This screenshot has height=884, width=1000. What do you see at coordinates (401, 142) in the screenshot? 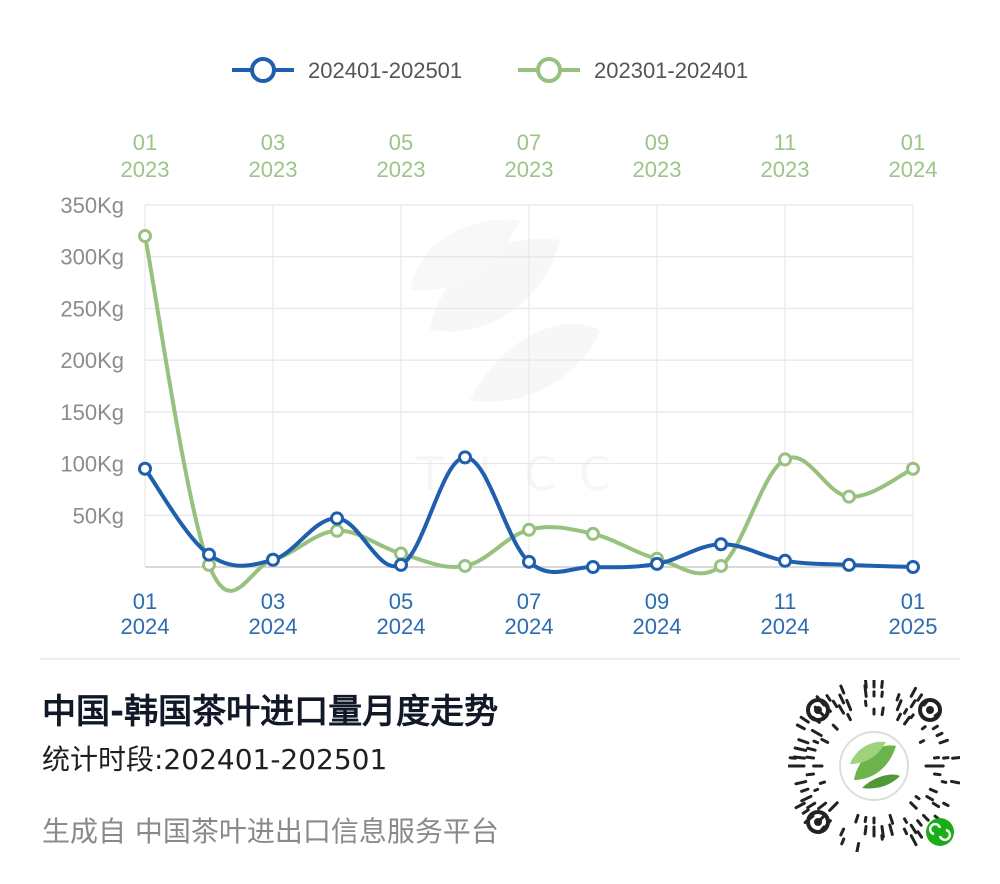
I see `x-top-tick-label: 05` at bounding box center [401, 142].